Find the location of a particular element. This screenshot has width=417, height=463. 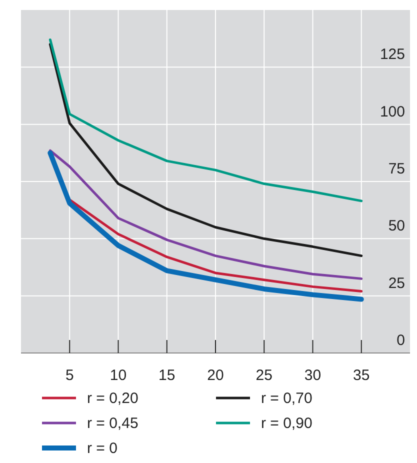

legend-label: r = 0,70 is located at coordinates (286, 398).